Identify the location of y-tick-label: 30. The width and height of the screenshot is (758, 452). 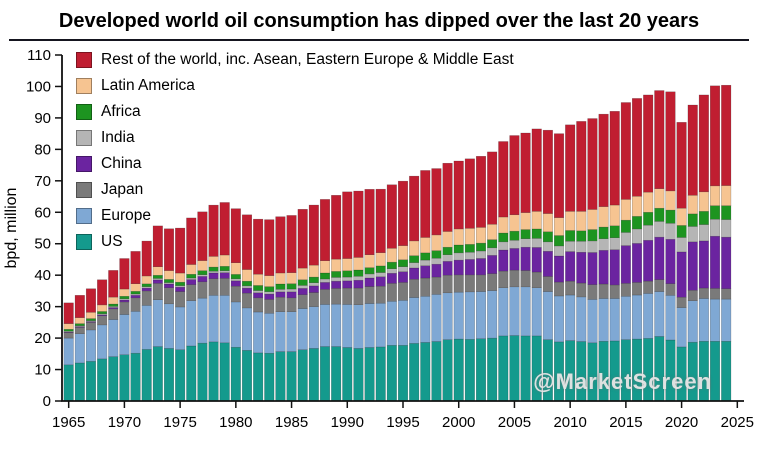
(42, 307).